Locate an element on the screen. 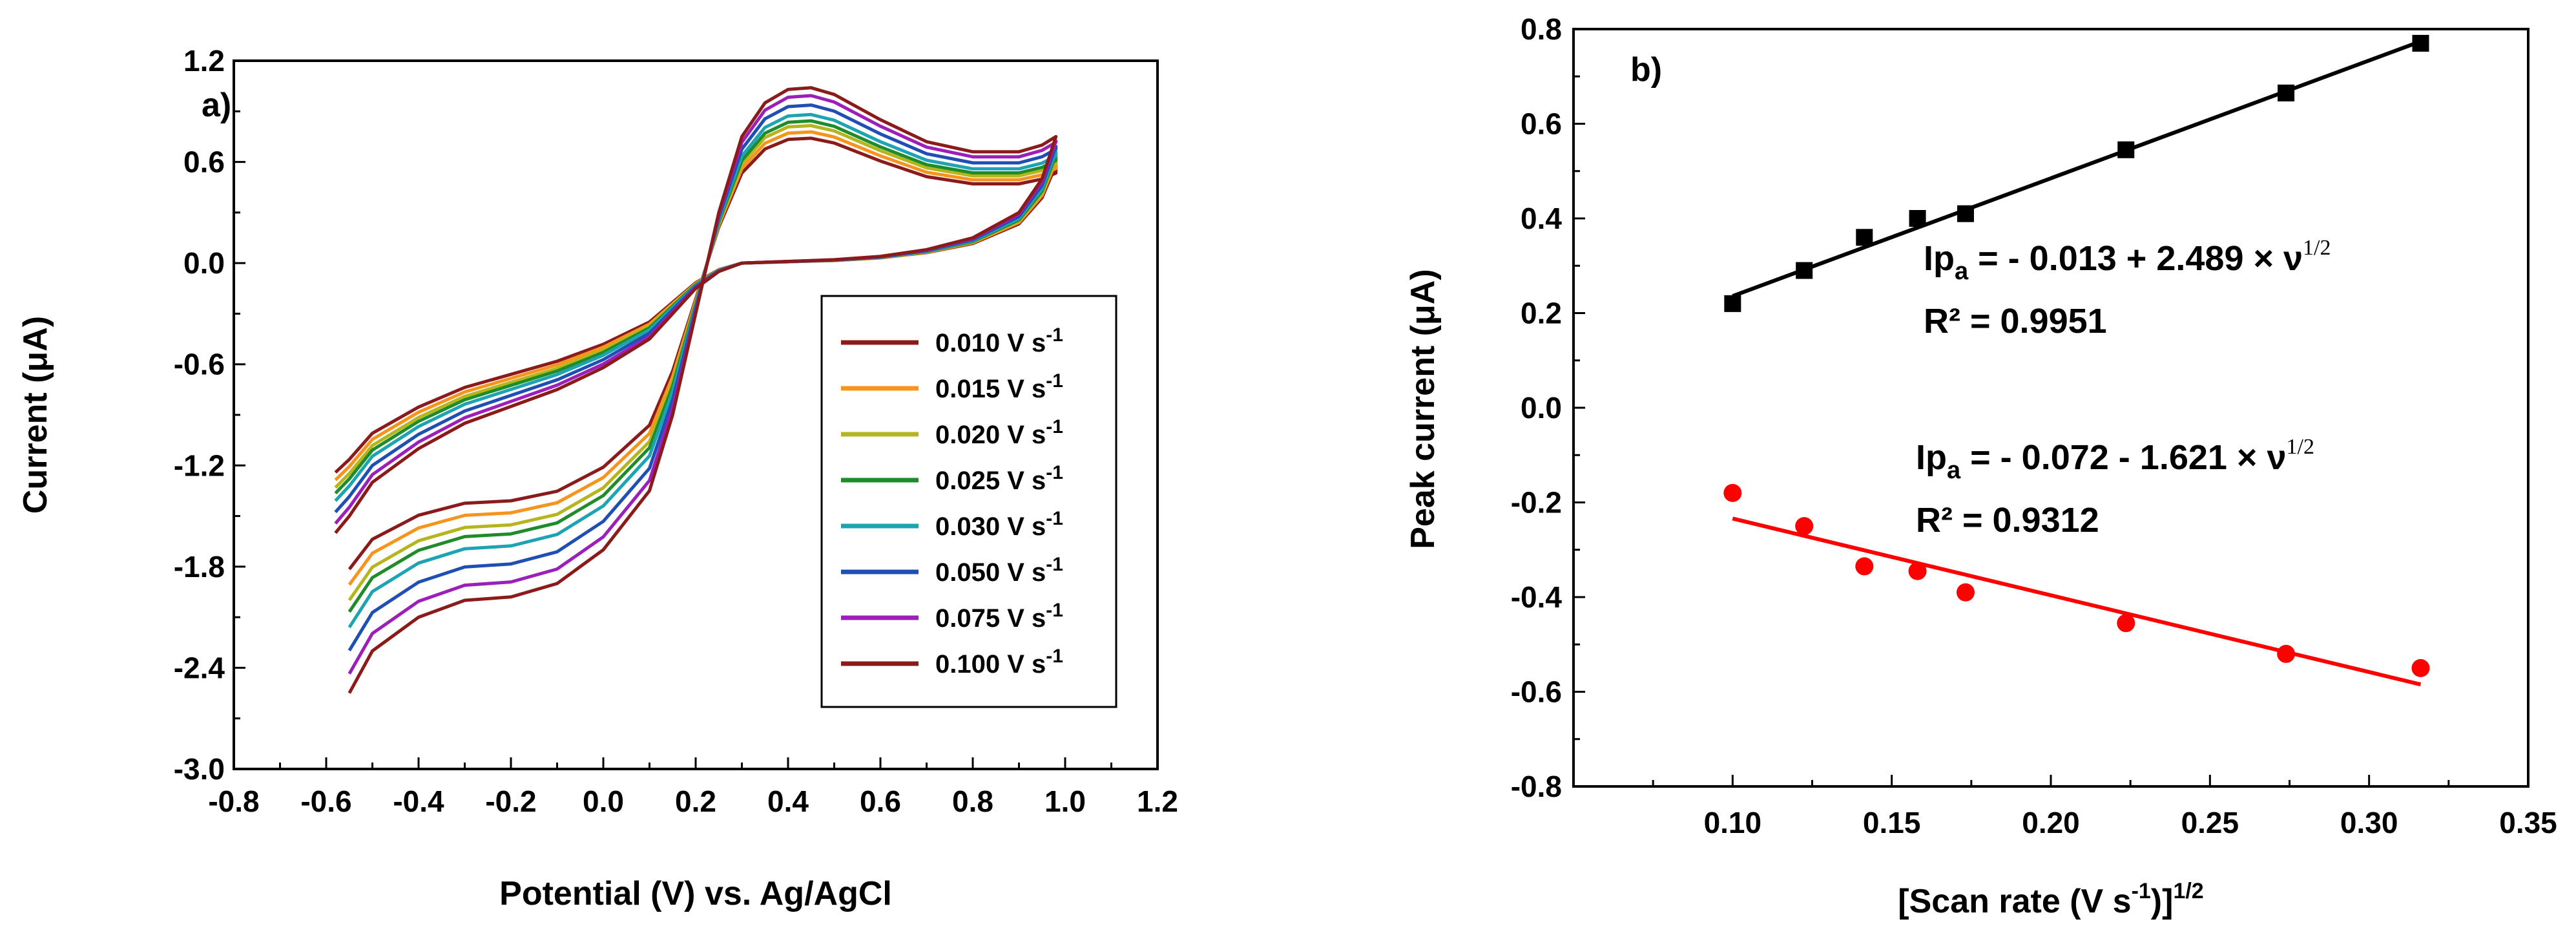 This screenshot has width=2576, height=937. x-ticks-a: -0.8 -0.6 -0.4 -0.2 0.0 0.2 0.4 0.6 0.8 1.0 1.2 is located at coordinates (693, 788).